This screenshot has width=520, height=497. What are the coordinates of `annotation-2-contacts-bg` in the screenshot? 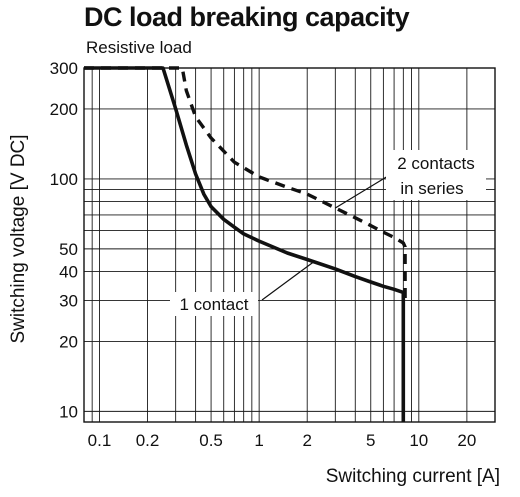 It's located at (436, 175).